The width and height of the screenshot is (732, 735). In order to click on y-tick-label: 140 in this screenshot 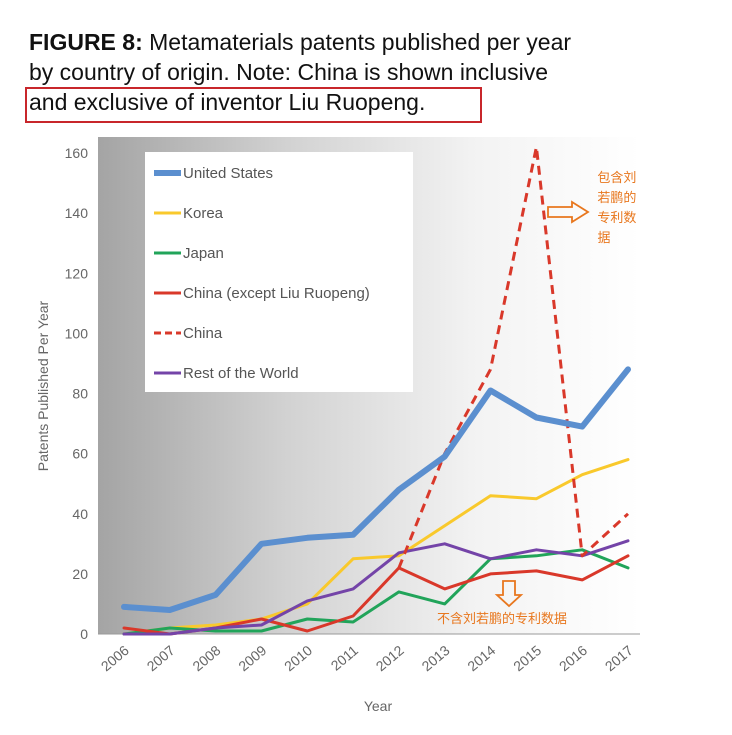, I will do `click(77, 213)`.